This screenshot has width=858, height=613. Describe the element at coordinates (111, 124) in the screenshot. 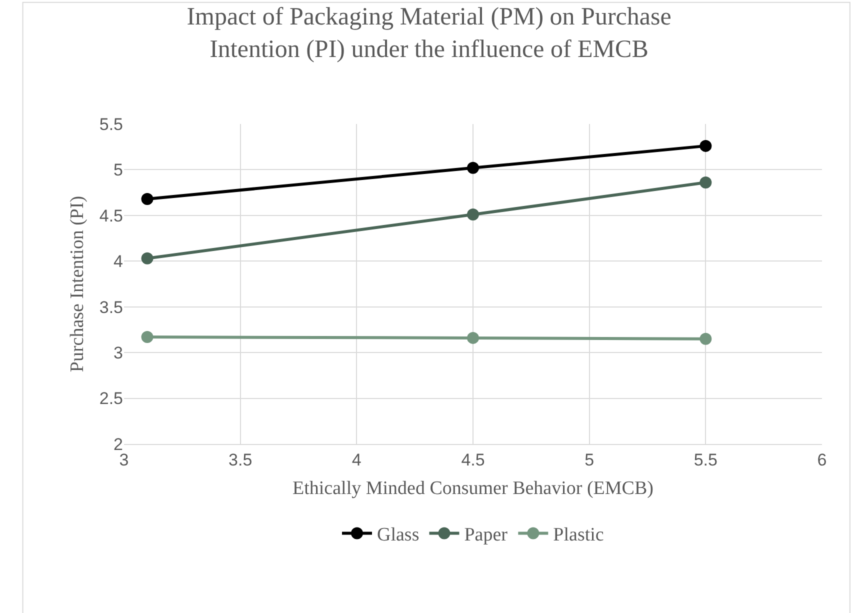

I see `y-tick-label: 5.5` at that location.